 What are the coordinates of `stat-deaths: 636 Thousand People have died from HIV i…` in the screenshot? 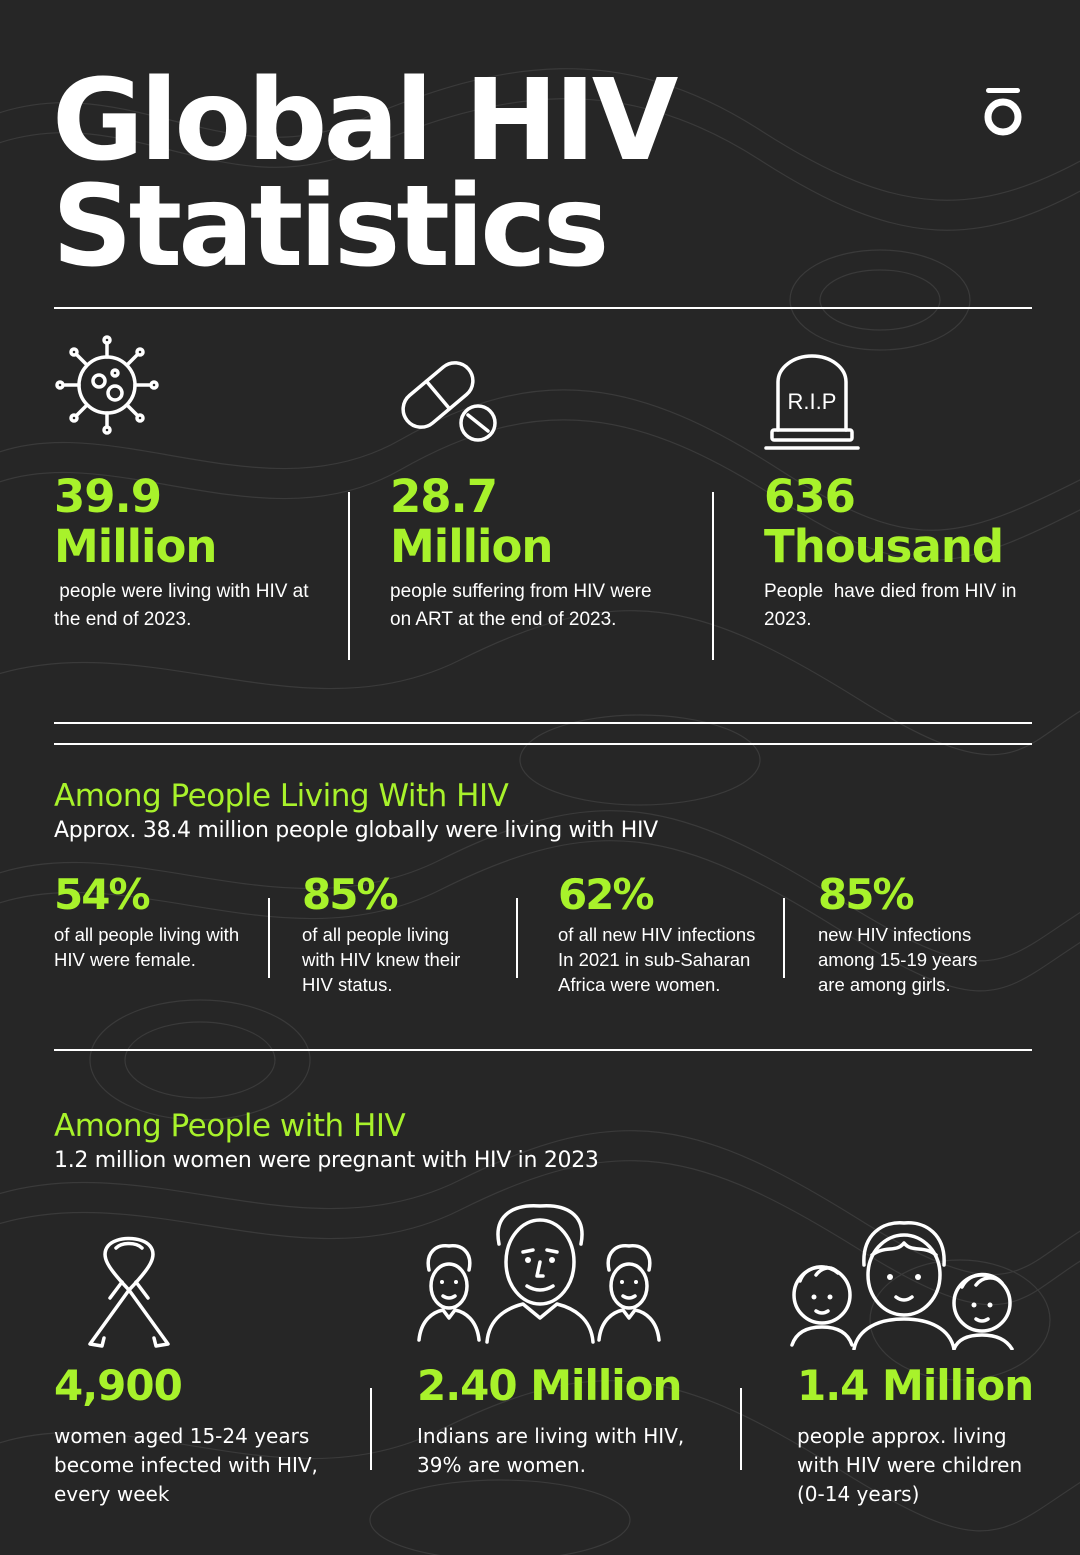 It's located at (904, 553).